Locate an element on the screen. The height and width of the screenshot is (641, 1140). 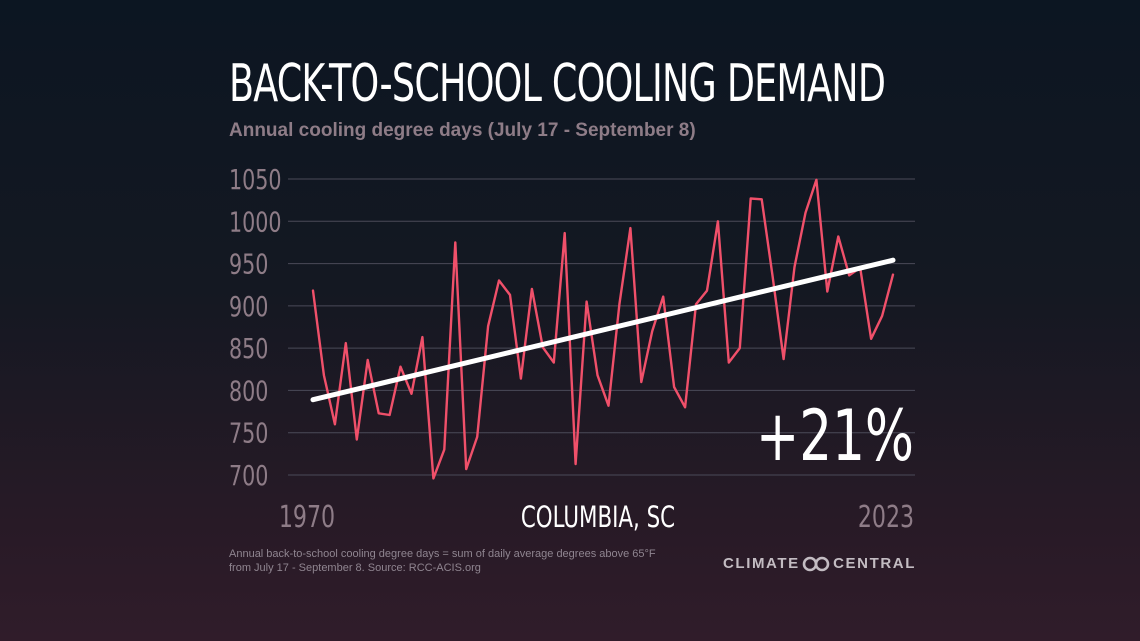
y-tick-label-750: 750 is located at coordinates (248, 434).